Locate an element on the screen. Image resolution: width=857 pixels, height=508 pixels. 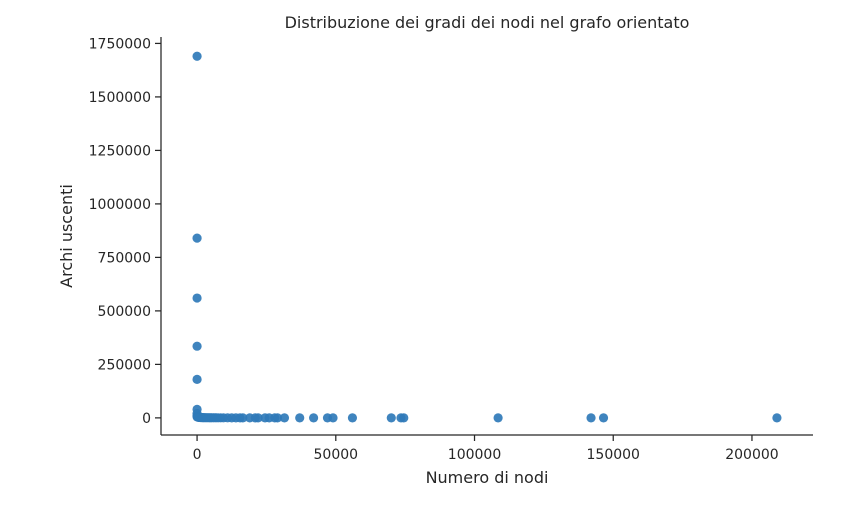
y-tick-label: 1250000 is located at coordinates (120, 151).